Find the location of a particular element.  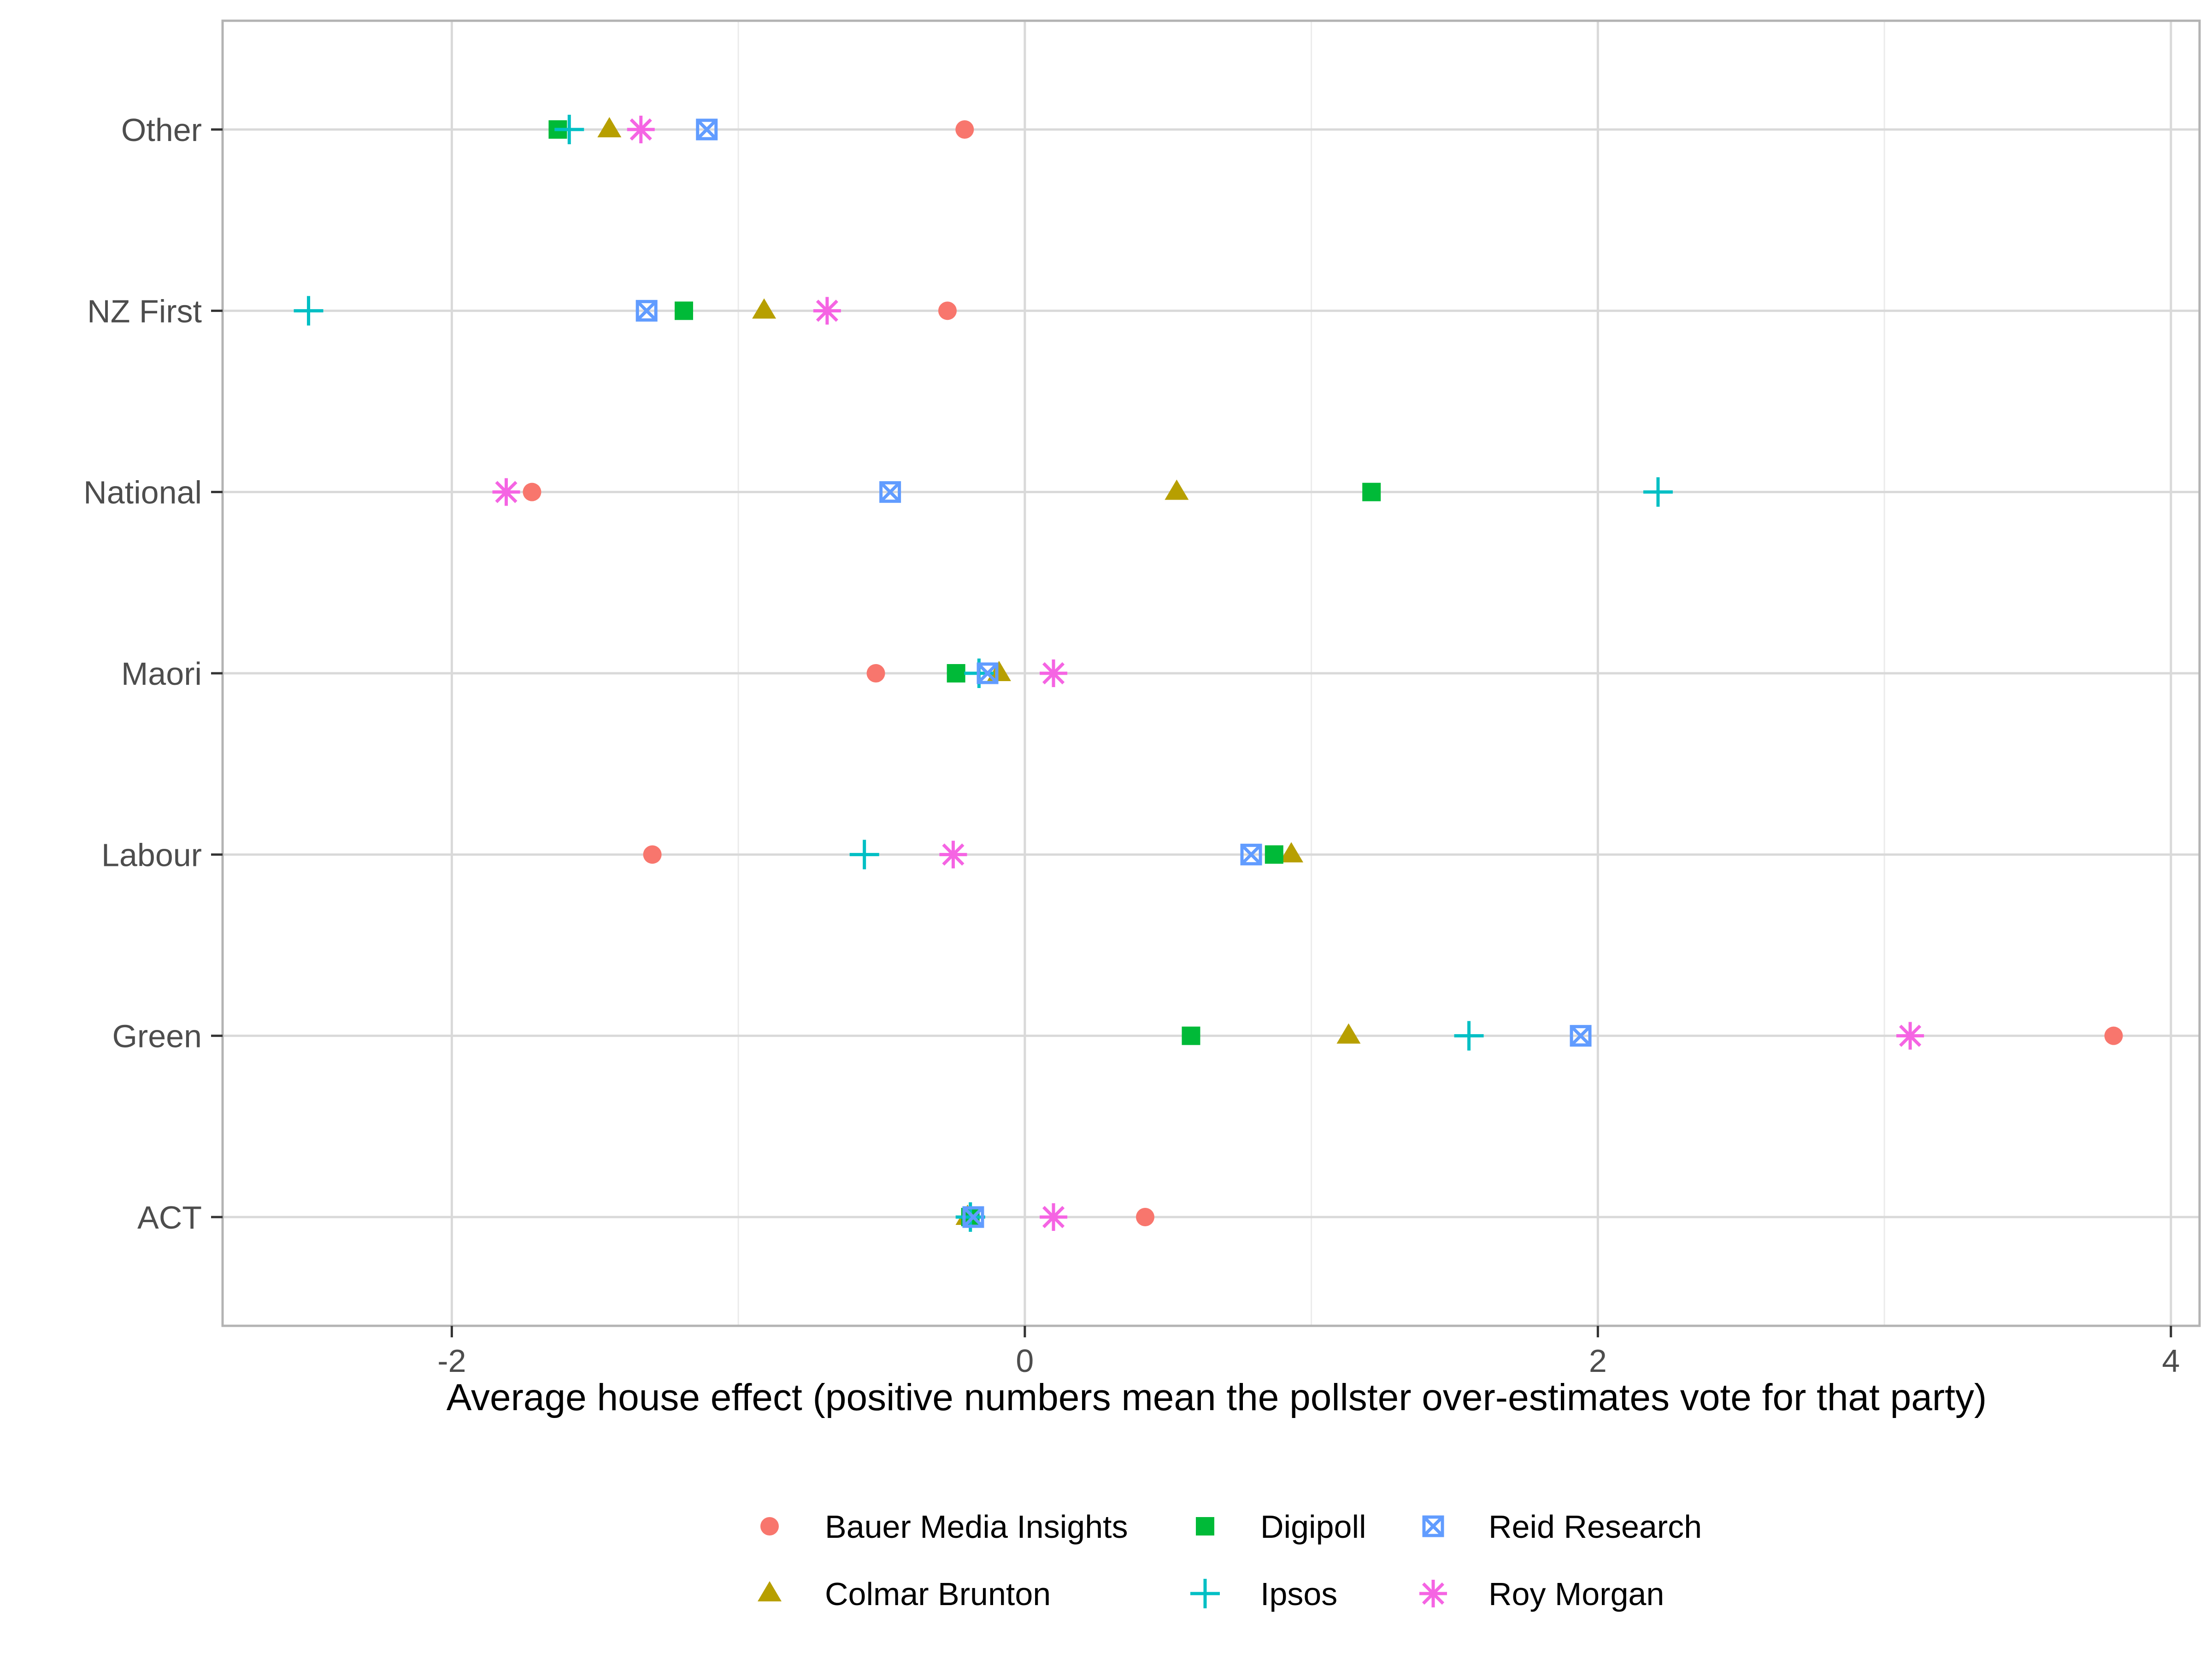

point-bauer-media-insights-nz-first is located at coordinates (947, 310).